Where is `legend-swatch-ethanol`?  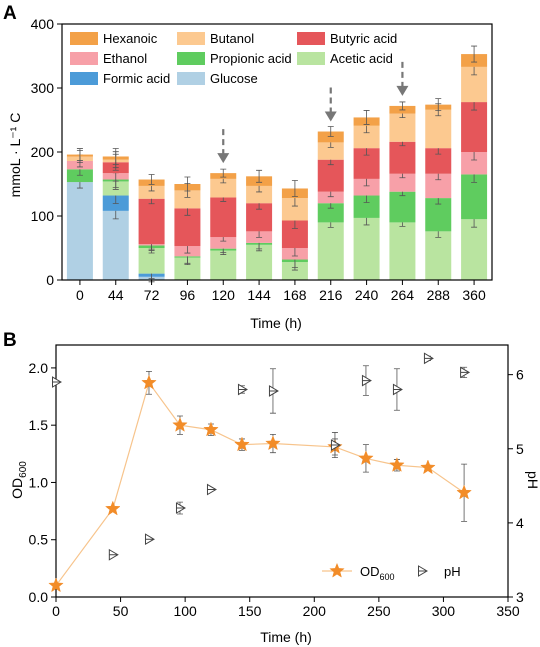
legend-swatch-ethanol is located at coordinates (84, 58).